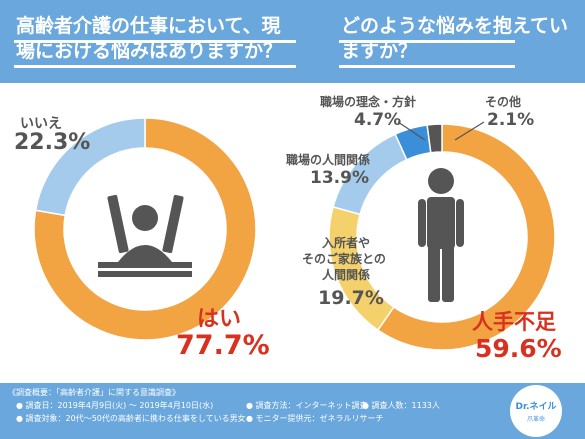 The width and height of the screenshot is (585, 439). Describe the element at coordinates (535, 419) in the screenshot. I see `logo-subtext: 爪革命` at that location.